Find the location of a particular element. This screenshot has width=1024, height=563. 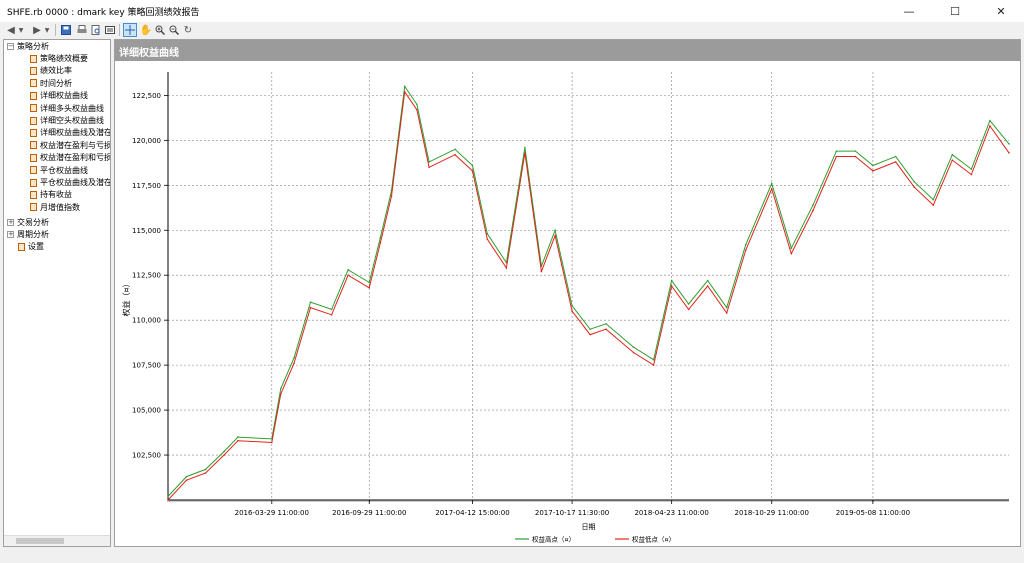

tree-item: 策略绩效概要 is located at coordinates (59, 59).